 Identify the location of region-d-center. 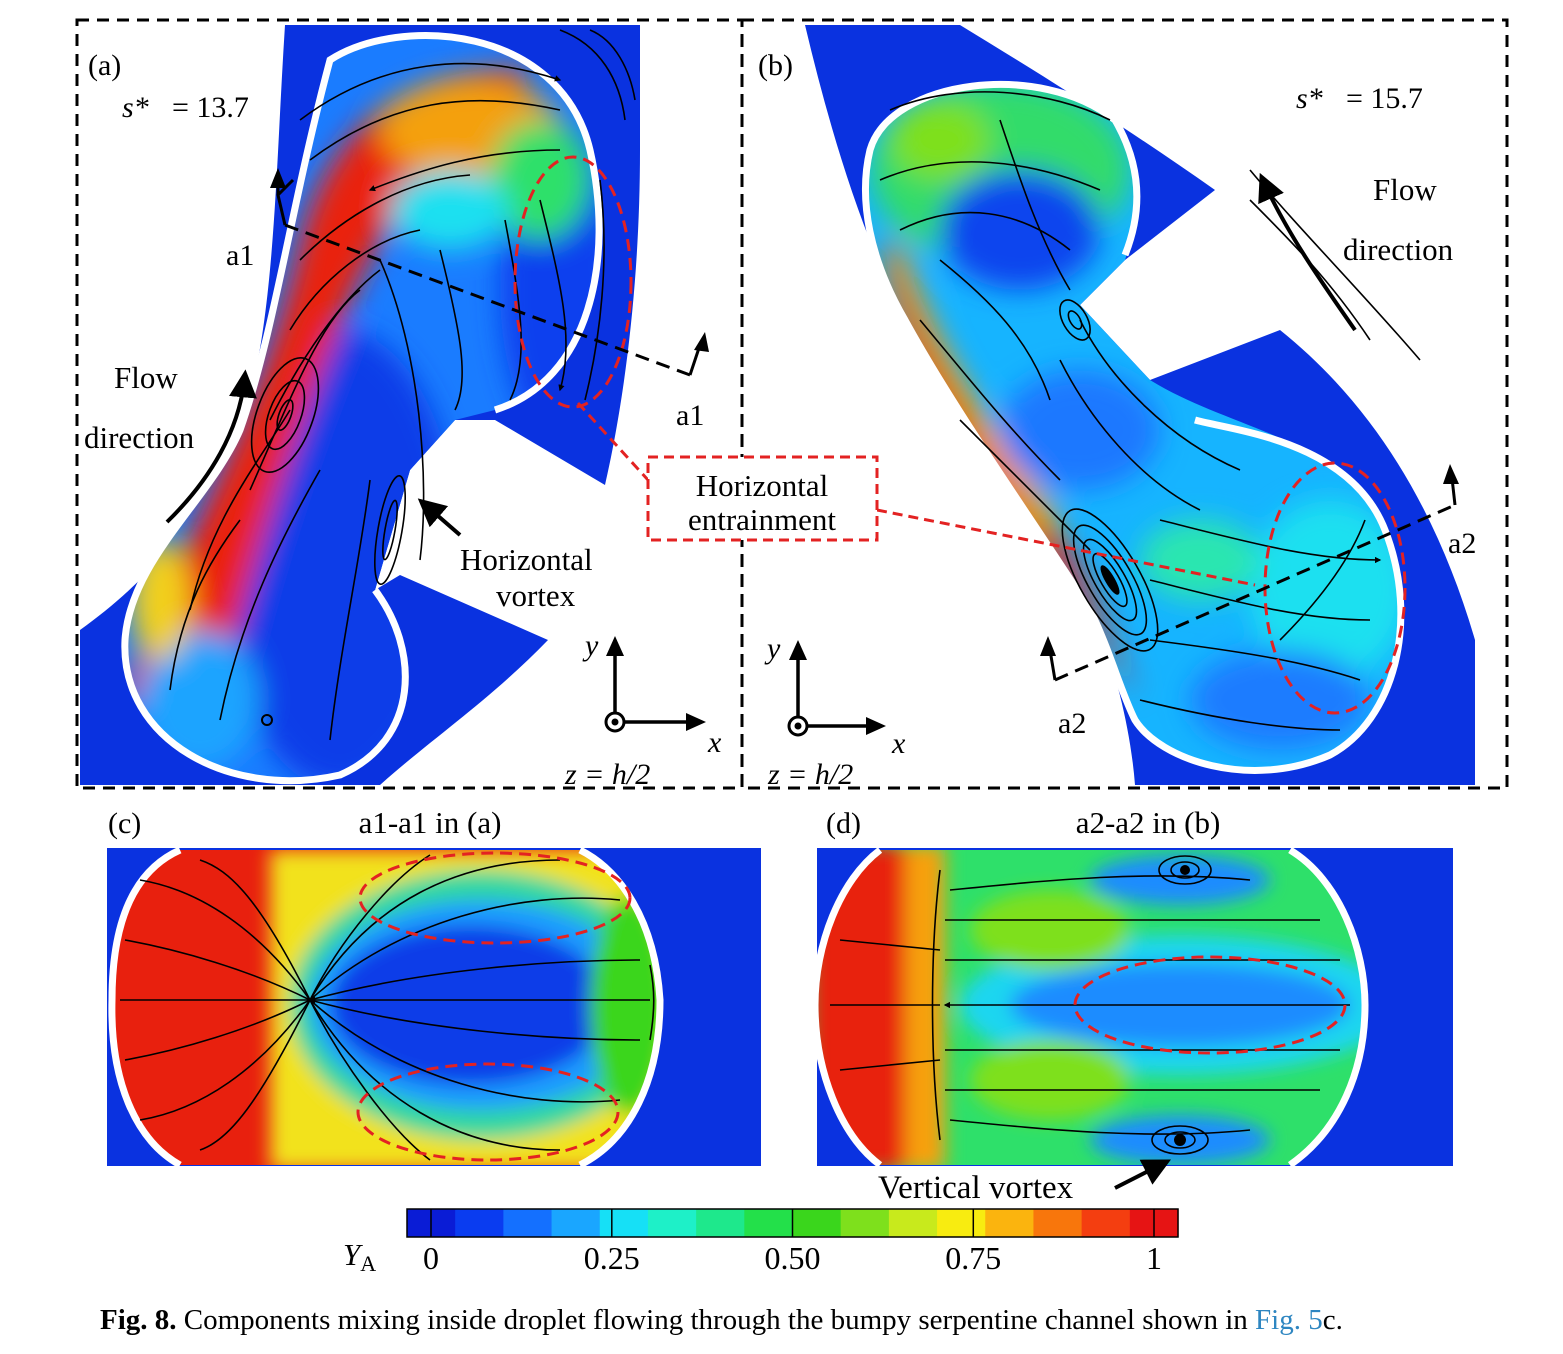
(1210, 1005).